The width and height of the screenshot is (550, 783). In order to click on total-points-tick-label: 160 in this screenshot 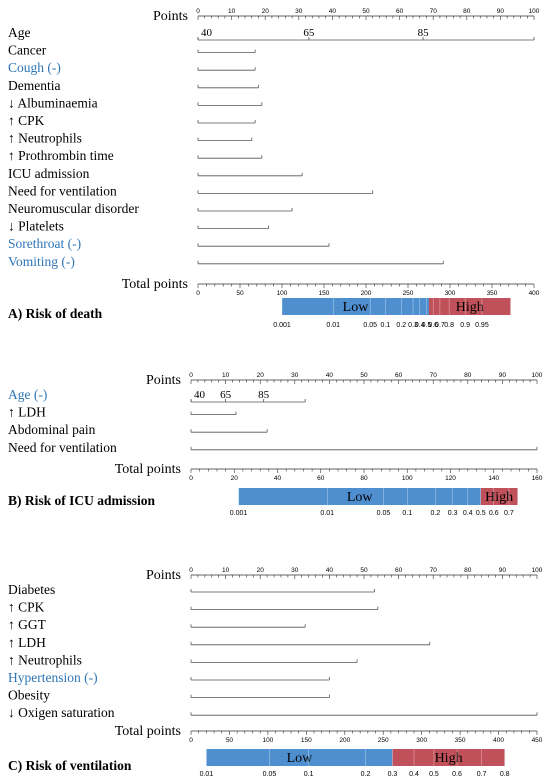, I will do `click(537, 478)`.